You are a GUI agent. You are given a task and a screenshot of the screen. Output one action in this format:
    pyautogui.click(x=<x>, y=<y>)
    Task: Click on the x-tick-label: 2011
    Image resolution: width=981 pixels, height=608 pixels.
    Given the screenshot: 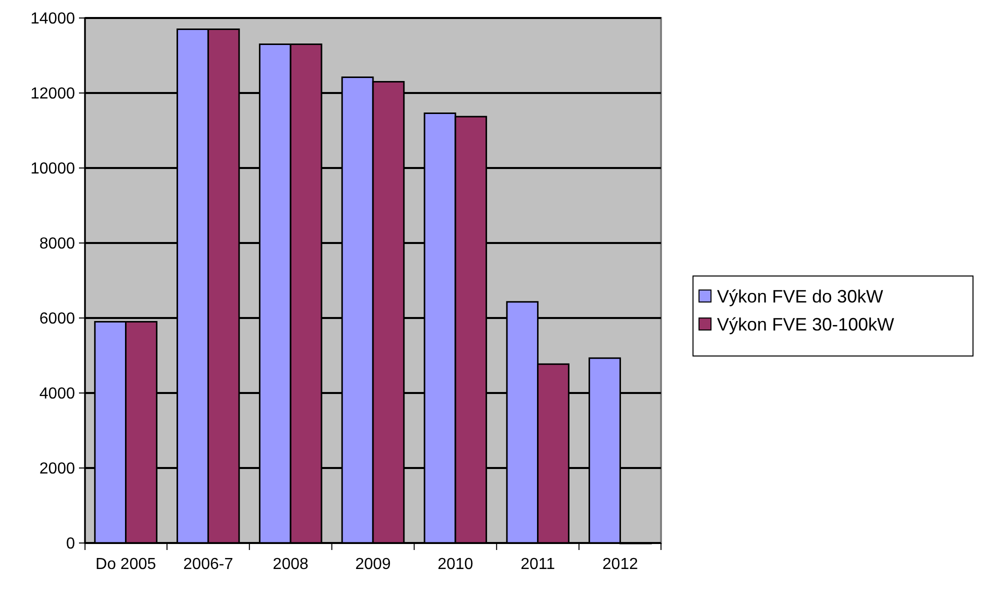 What is the action you would take?
    pyautogui.click(x=538, y=564)
    